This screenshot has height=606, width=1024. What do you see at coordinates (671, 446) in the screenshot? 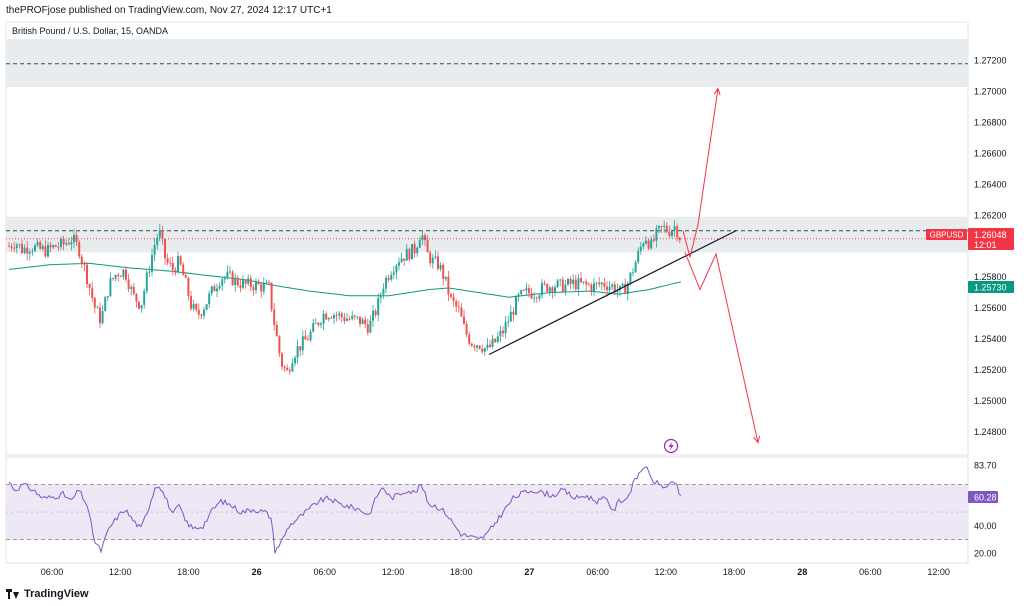
I see `lightning-icon` at bounding box center [671, 446].